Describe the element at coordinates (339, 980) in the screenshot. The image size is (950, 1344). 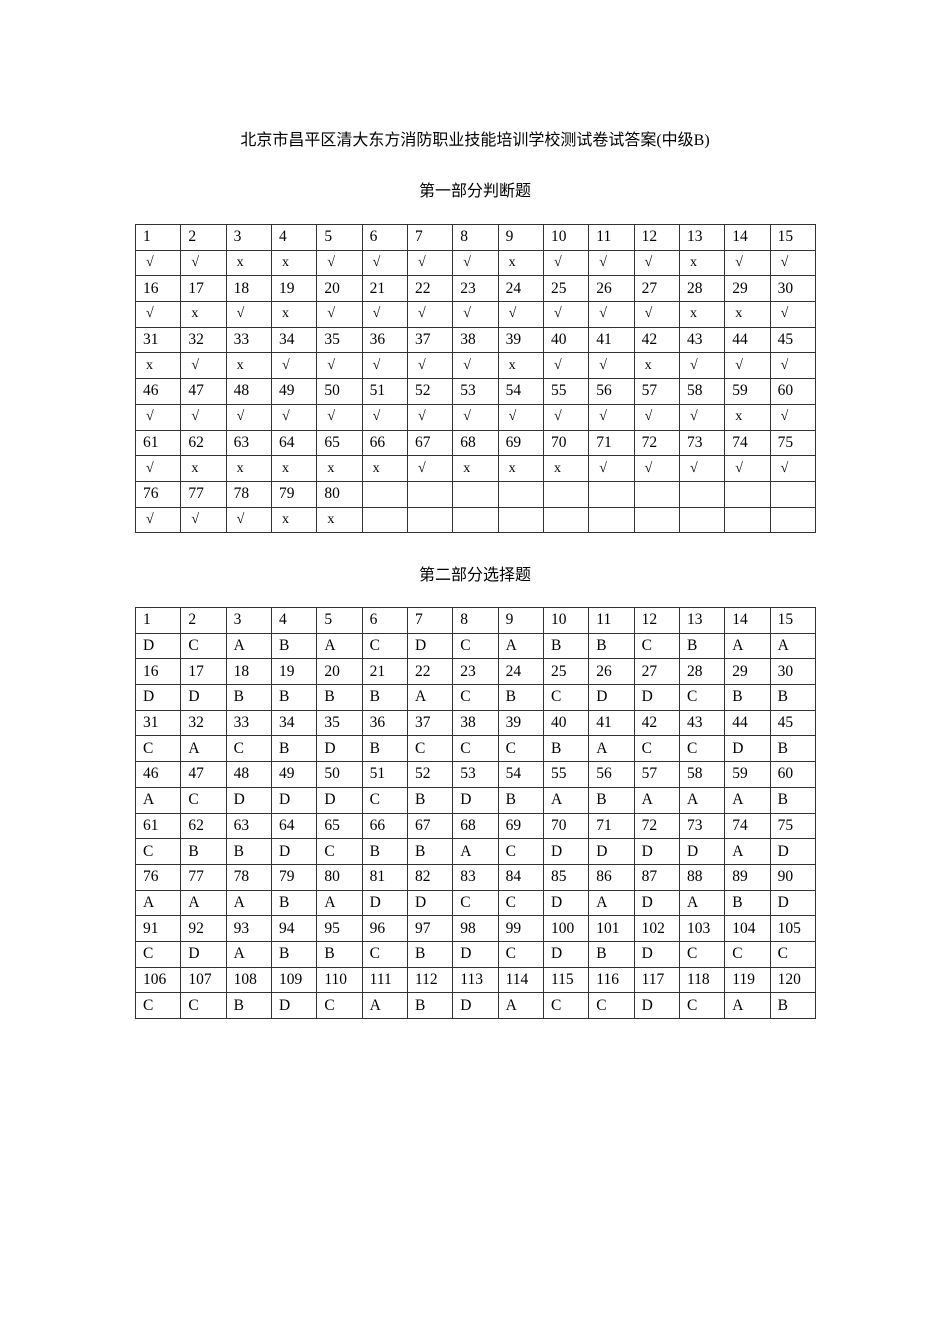
I see `question-number-cell: 110` at that location.